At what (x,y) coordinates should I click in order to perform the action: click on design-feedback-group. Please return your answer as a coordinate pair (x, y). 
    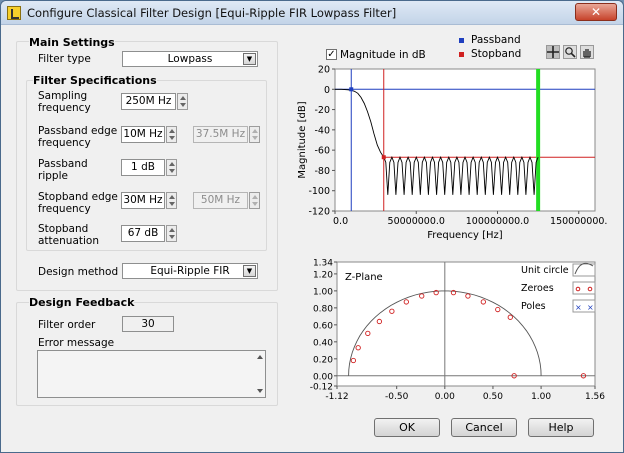
    Looking at the image, I should click on (147, 354).